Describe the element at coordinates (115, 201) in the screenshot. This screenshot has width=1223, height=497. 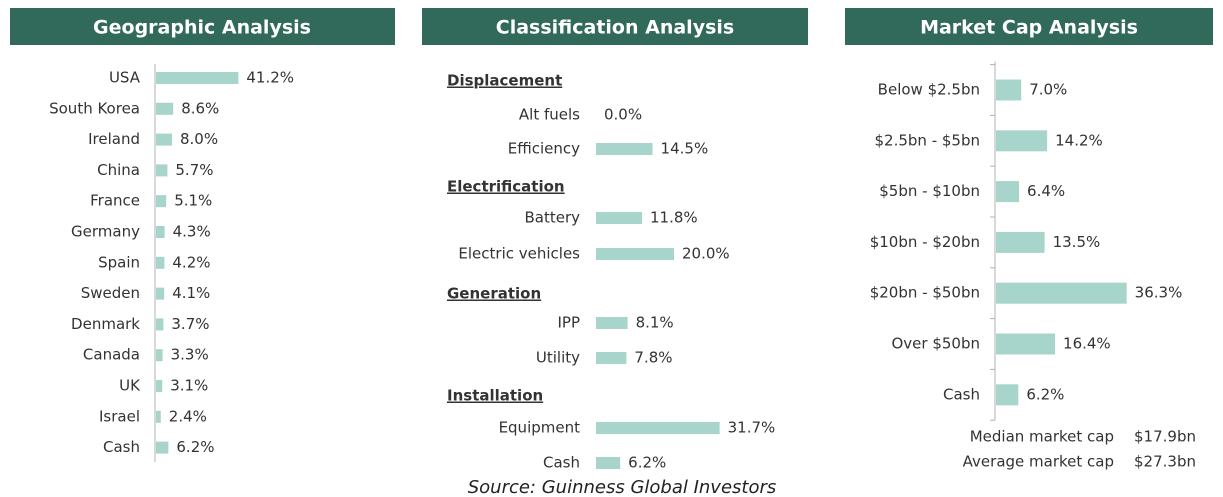
I see `category-label: France` at that location.